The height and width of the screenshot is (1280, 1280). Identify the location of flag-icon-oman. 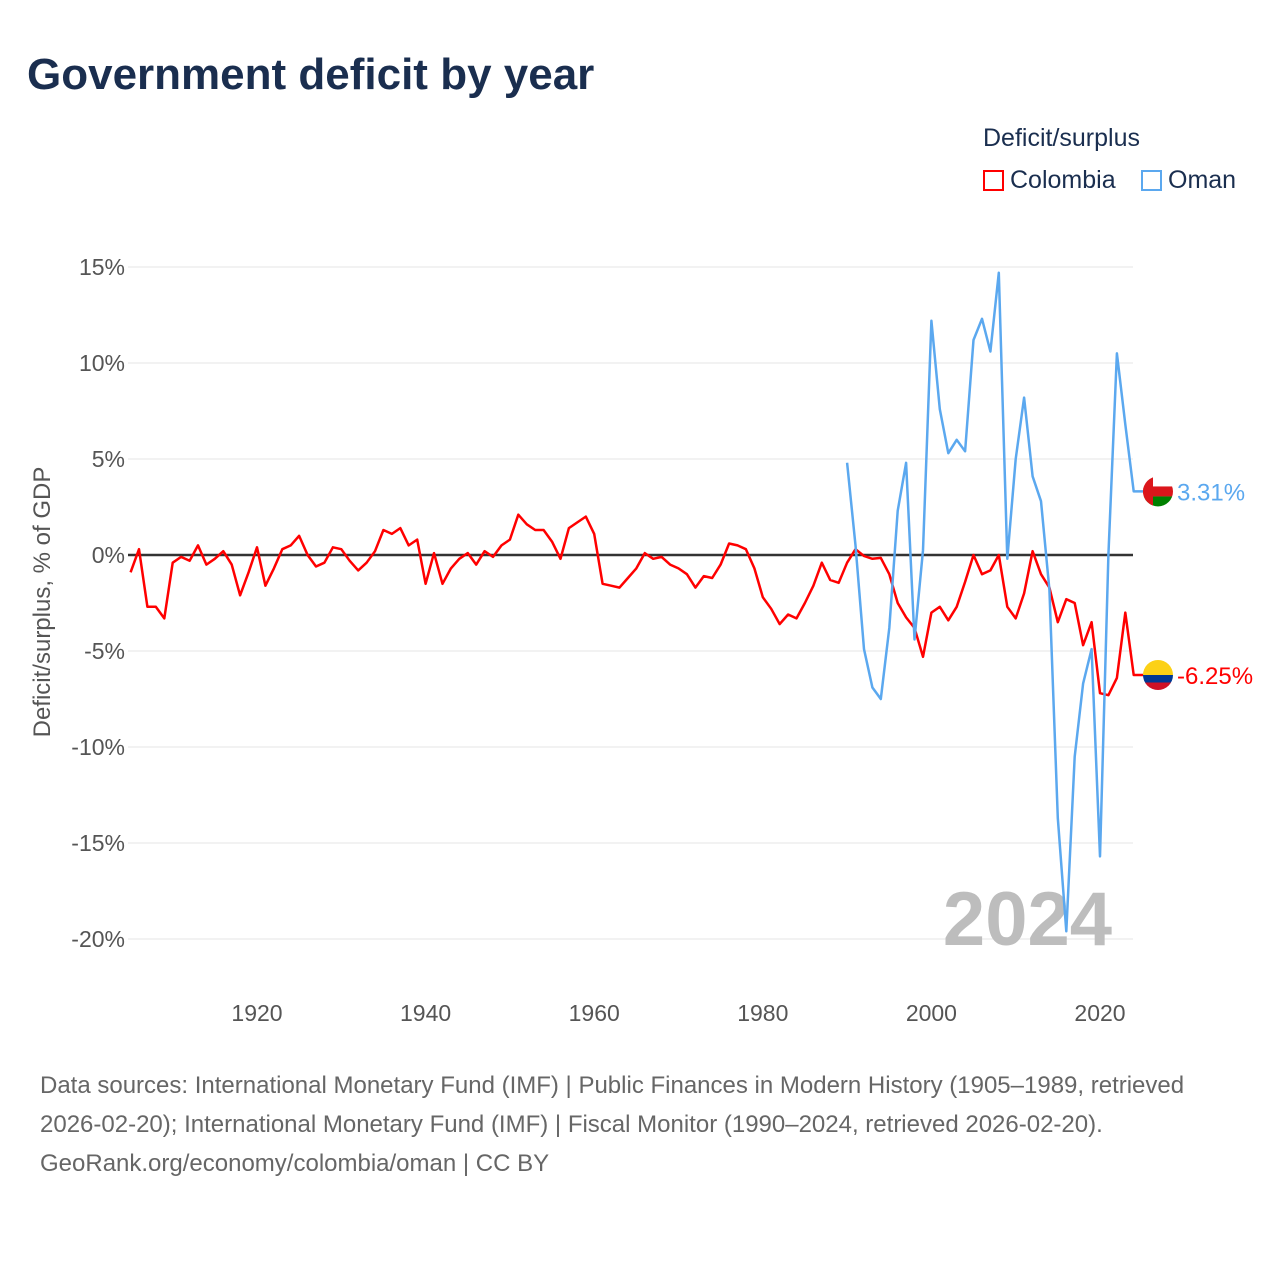
(1158, 491).